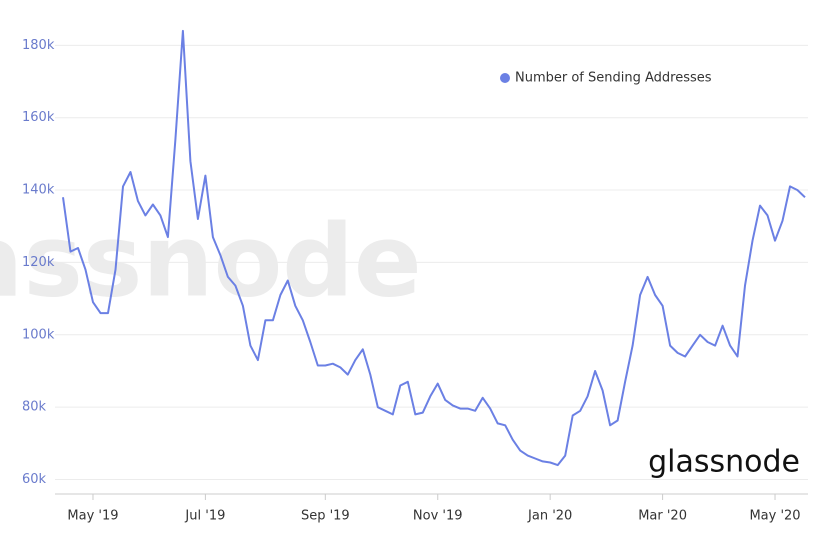  I want to click on legend-label: Number of Sending Addresses, so click(613, 78).